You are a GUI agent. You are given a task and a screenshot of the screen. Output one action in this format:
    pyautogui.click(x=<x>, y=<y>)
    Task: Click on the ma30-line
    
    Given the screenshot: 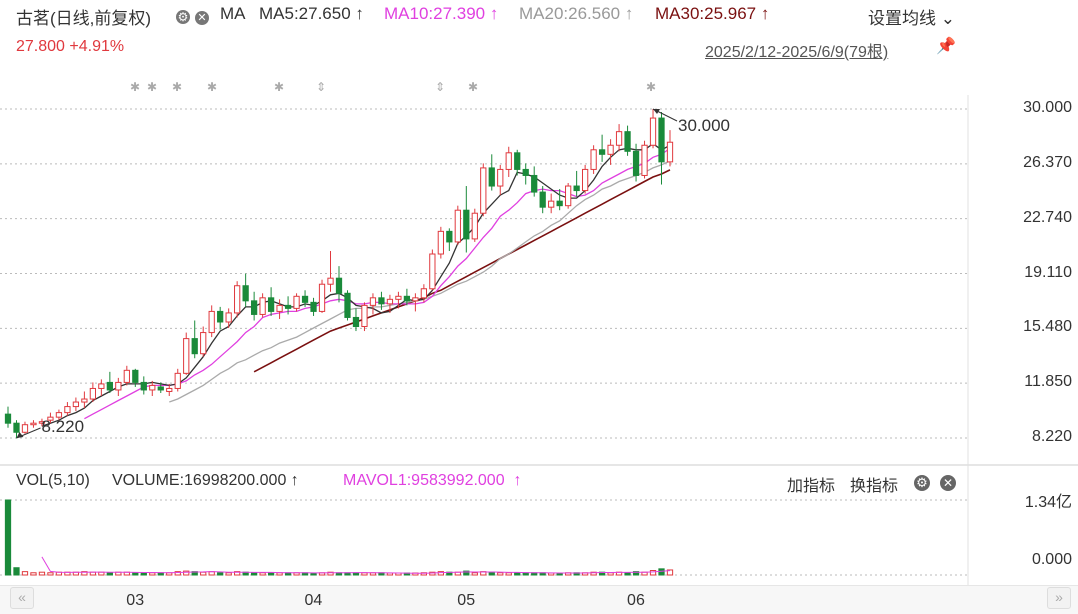 What is the action you would take?
    pyautogui.click(x=462, y=271)
    